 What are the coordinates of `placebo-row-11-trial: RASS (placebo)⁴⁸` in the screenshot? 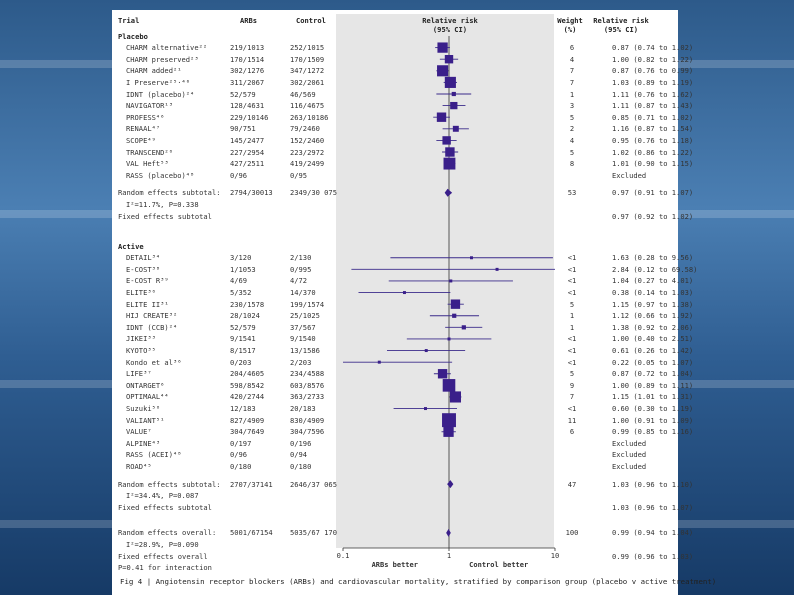 It's located at (160, 175).